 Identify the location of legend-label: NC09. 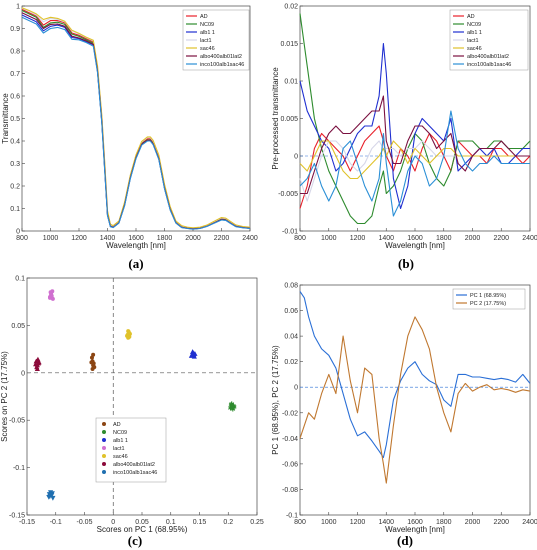
(120, 433).